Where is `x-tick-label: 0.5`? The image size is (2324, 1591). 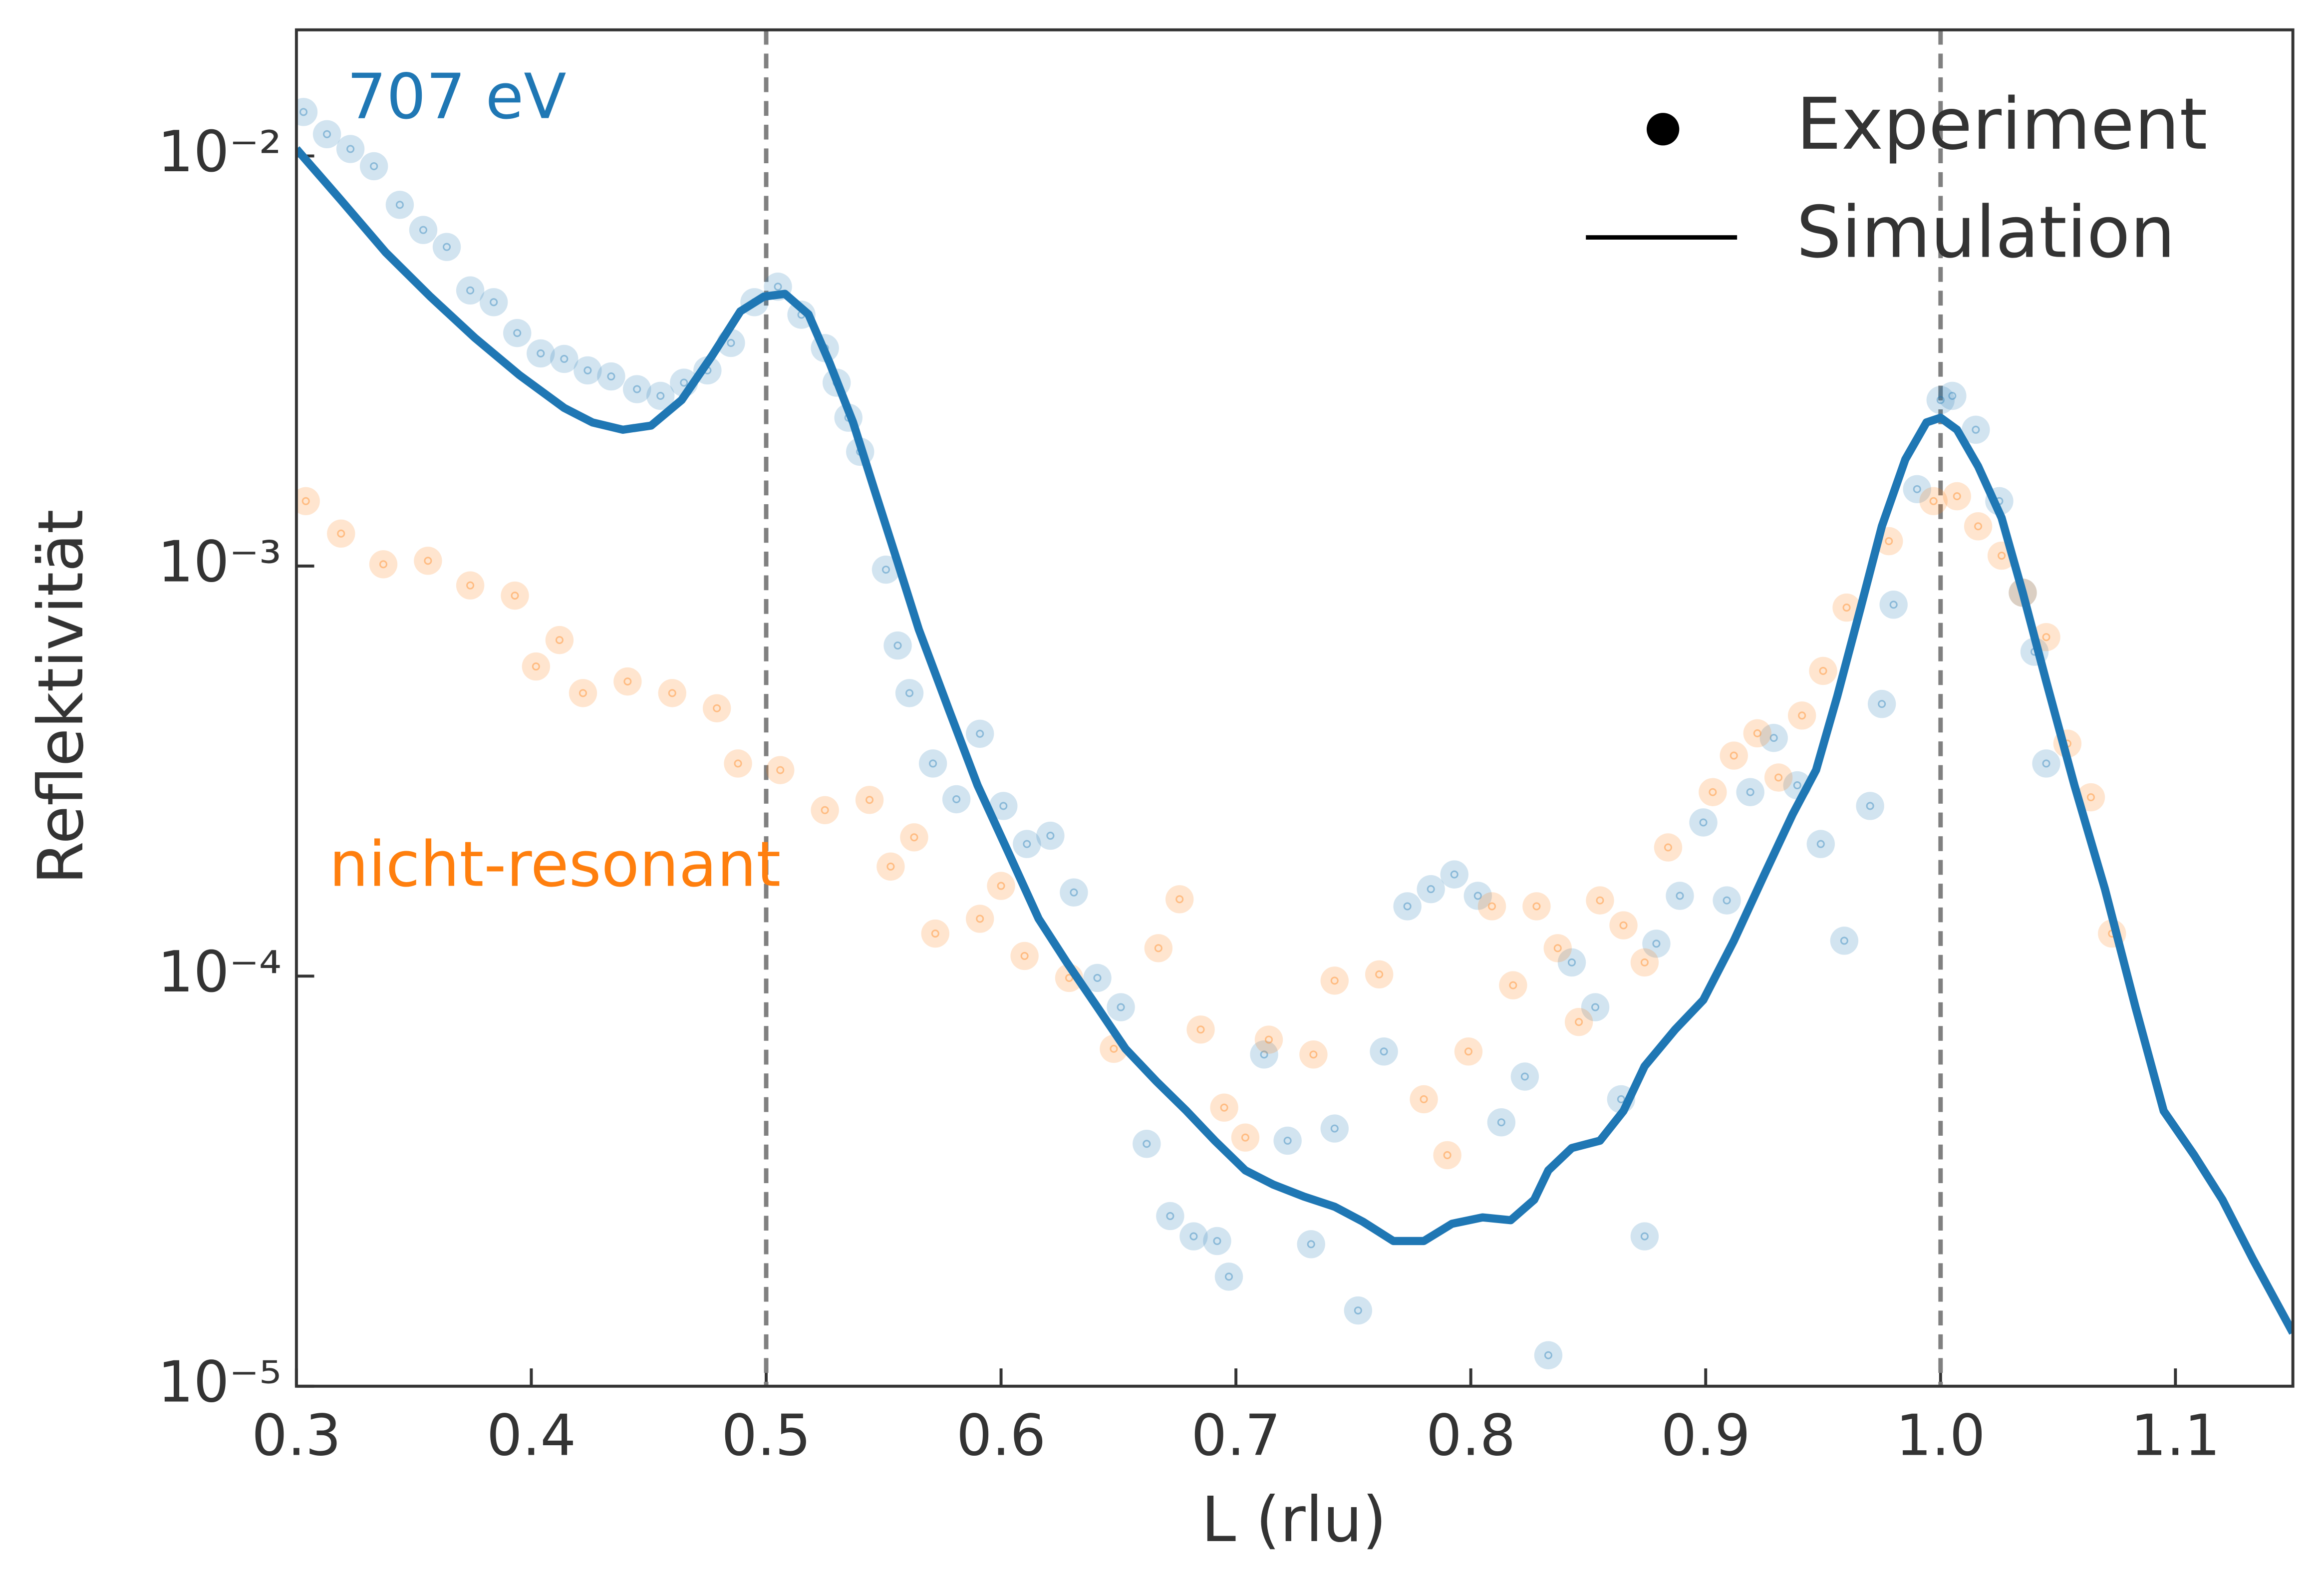
x-tick-label: 0.5 is located at coordinates (766, 1435).